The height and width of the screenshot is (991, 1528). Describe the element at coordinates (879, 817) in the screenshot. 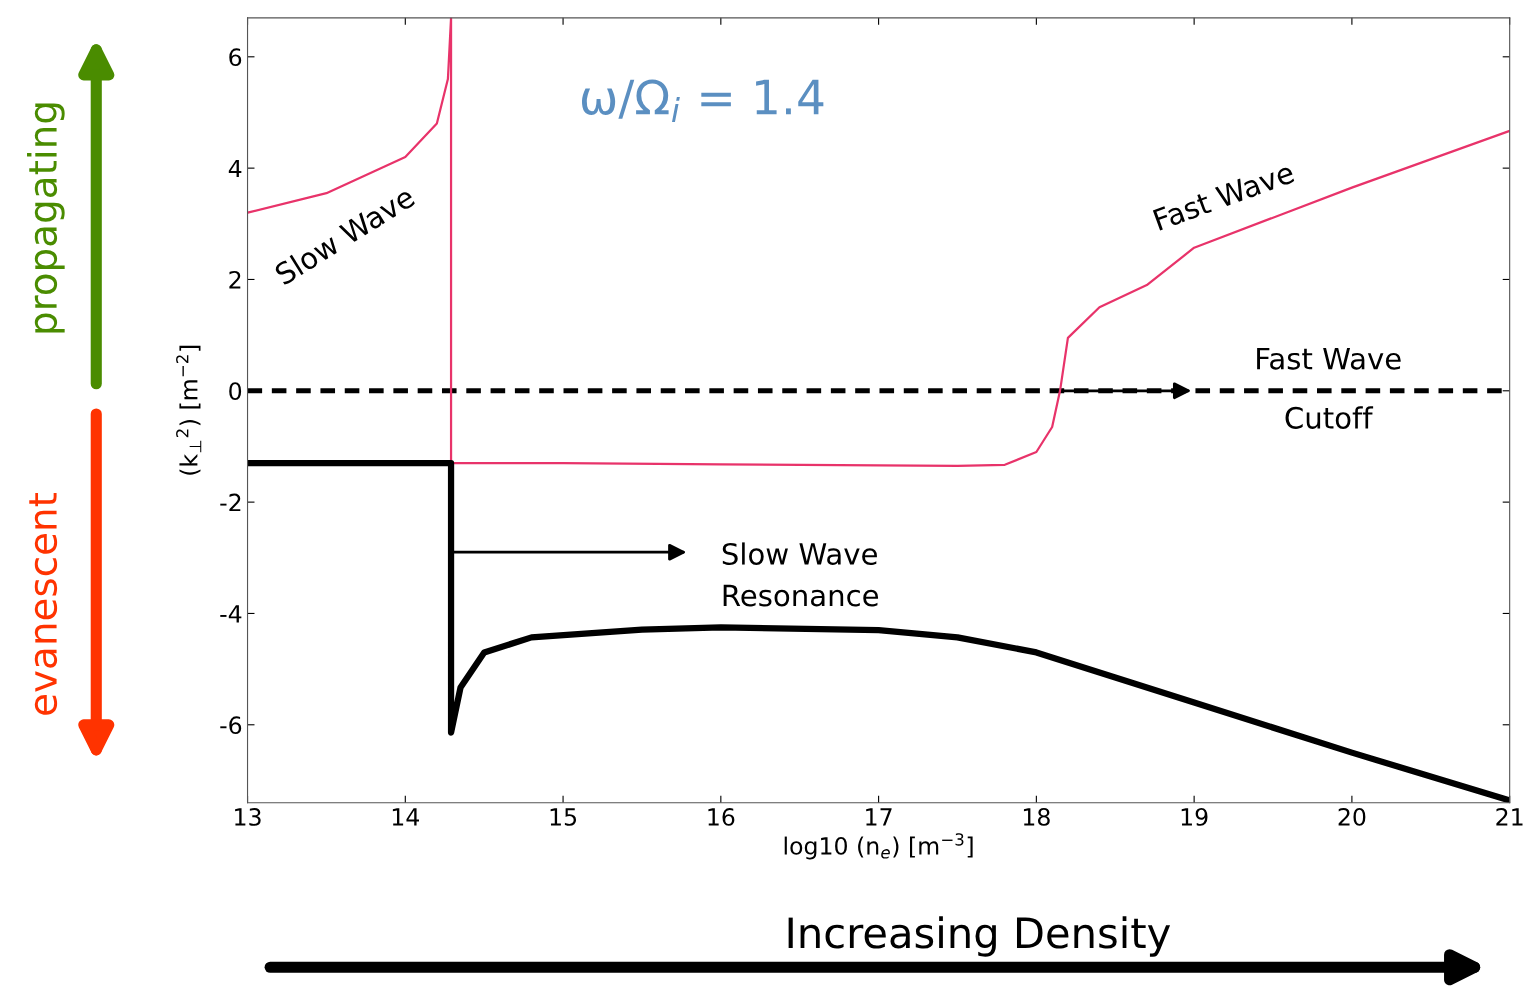

I see `x-tick-label: 17` at that location.